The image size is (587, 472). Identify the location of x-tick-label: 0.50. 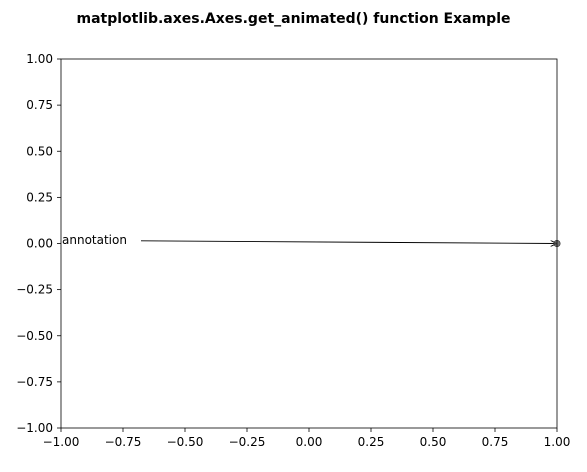
(433, 442).